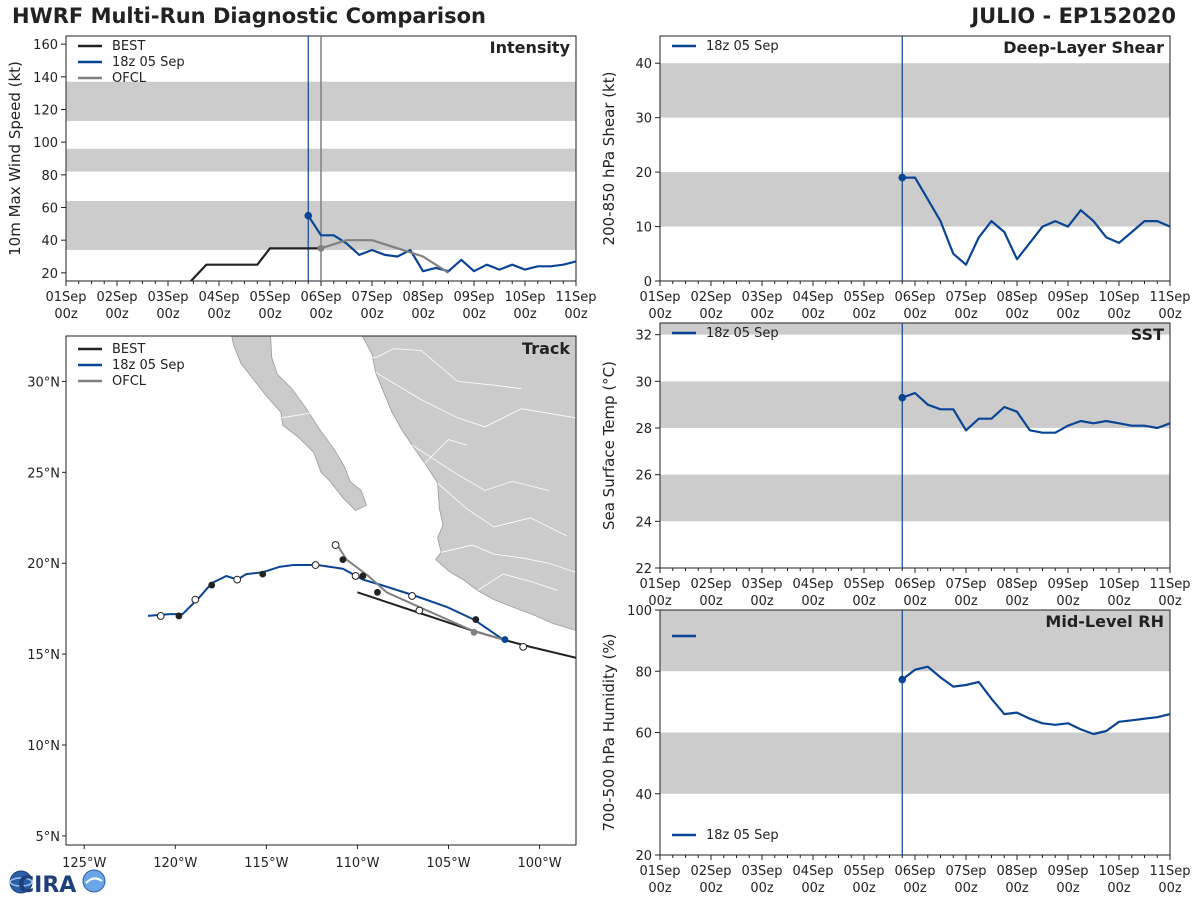 This screenshot has width=1200, height=900. What do you see at coordinates (48, 837) in the screenshot?
I see `y-tick-label: 5°N` at bounding box center [48, 837].